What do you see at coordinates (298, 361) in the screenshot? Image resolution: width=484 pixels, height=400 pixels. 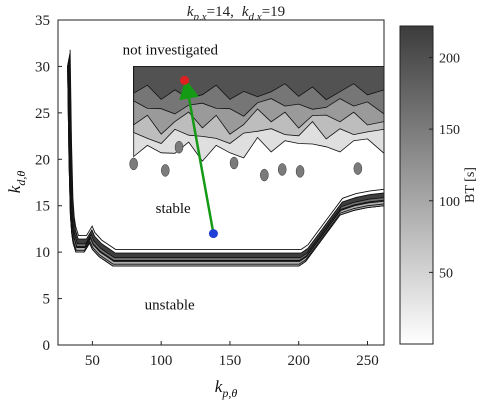 I see `x-tick-label: 200` at bounding box center [298, 361].